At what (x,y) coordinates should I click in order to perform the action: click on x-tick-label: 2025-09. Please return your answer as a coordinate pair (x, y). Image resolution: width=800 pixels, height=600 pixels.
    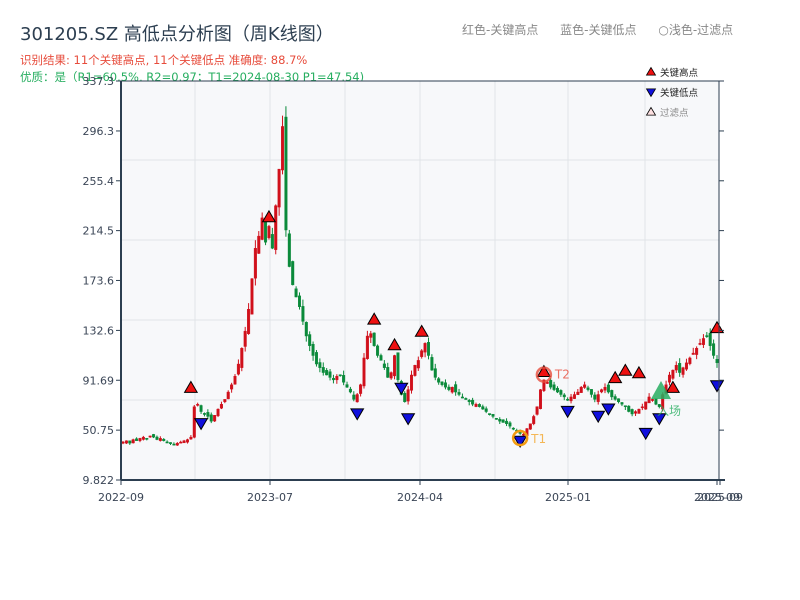
    Looking at the image, I should click on (720, 497).